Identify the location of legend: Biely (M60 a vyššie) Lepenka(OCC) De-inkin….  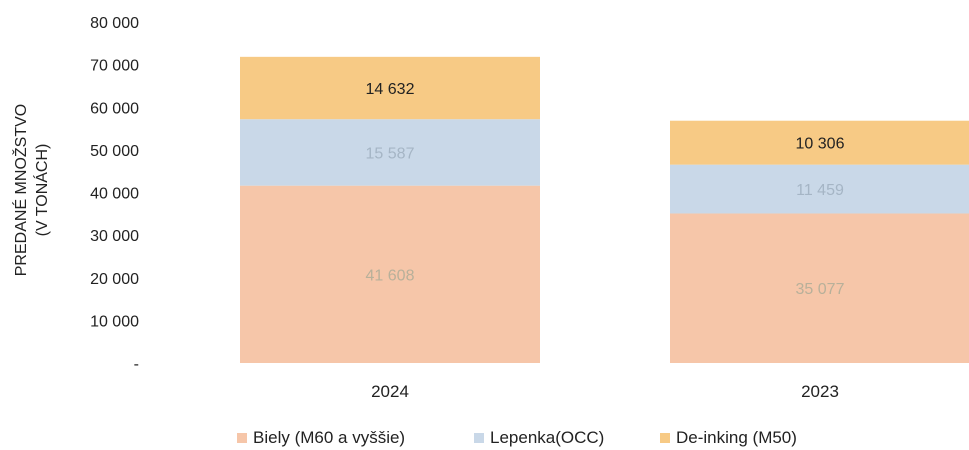
(517, 437).